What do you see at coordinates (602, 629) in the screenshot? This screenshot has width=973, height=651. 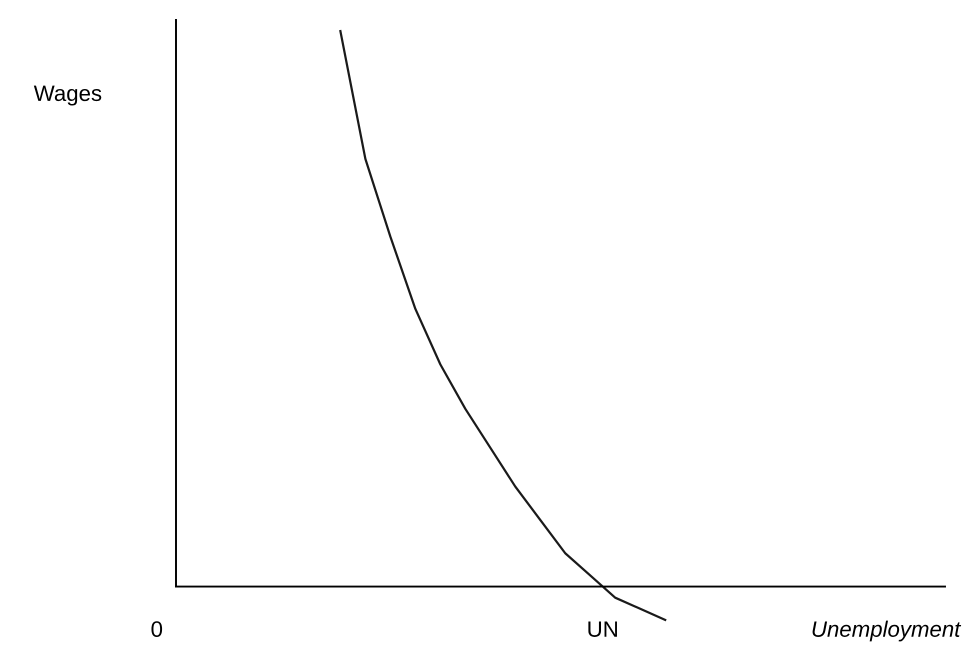 I see `text: UN` at bounding box center [602, 629].